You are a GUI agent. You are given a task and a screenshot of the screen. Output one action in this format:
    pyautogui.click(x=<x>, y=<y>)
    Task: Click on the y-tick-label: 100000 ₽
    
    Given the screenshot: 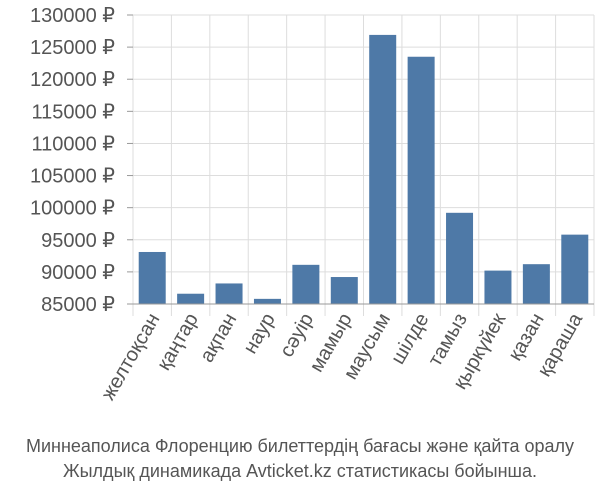 What is the action you would take?
    pyautogui.click(x=72, y=209)
    